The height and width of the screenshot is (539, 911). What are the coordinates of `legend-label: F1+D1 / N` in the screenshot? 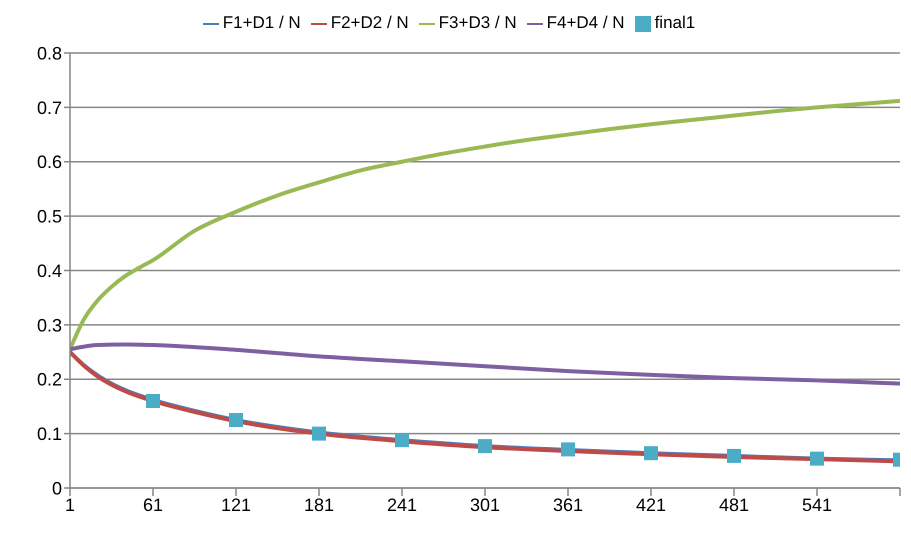 It's located at (261, 22).